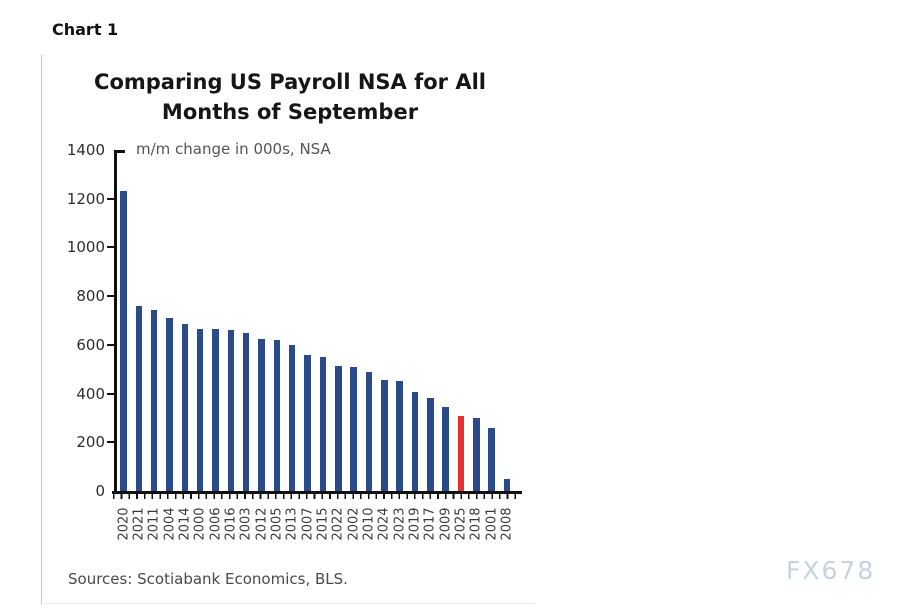 This screenshot has width=911, height=615. What do you see at coordinates (123, 524) in the screenshot?
I see `x-tick-label: 2020` at bounding box center [123, 524].